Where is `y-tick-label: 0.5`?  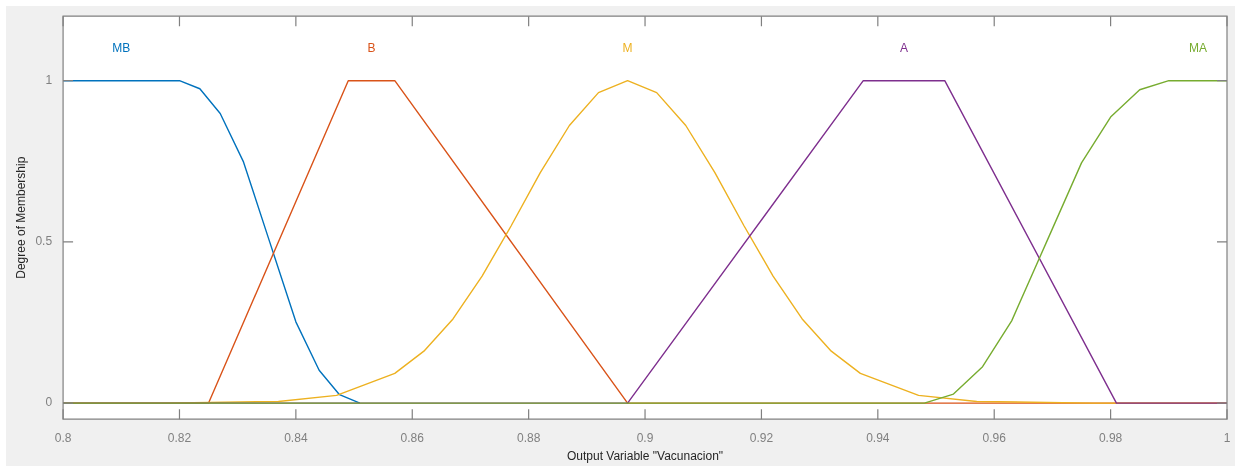 y-tick-label: 0.5 is located at coordinates (44, 241).